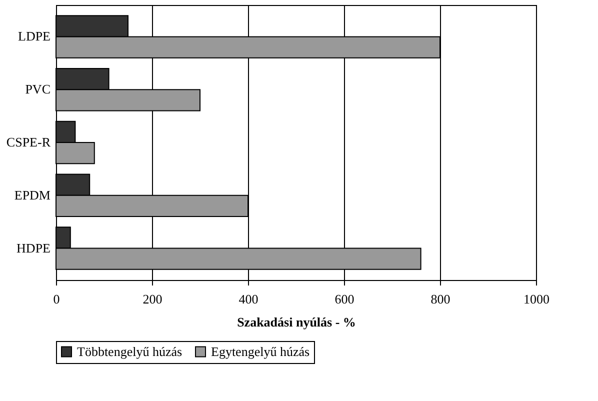 This screenshot has height=401, width=598. Describe the element at coordinates (248, 299) in the screenshot. I see `x-tick-label: 400` at that location.